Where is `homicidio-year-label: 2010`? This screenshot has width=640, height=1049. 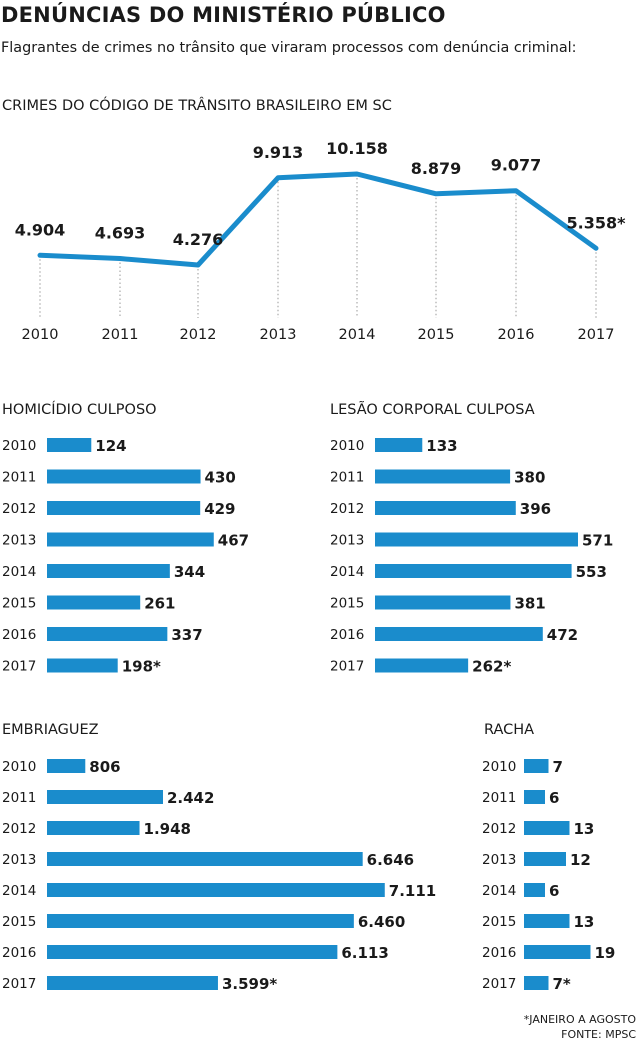
homicidio-year-label: 2010 is located at coordinates (19, 446).